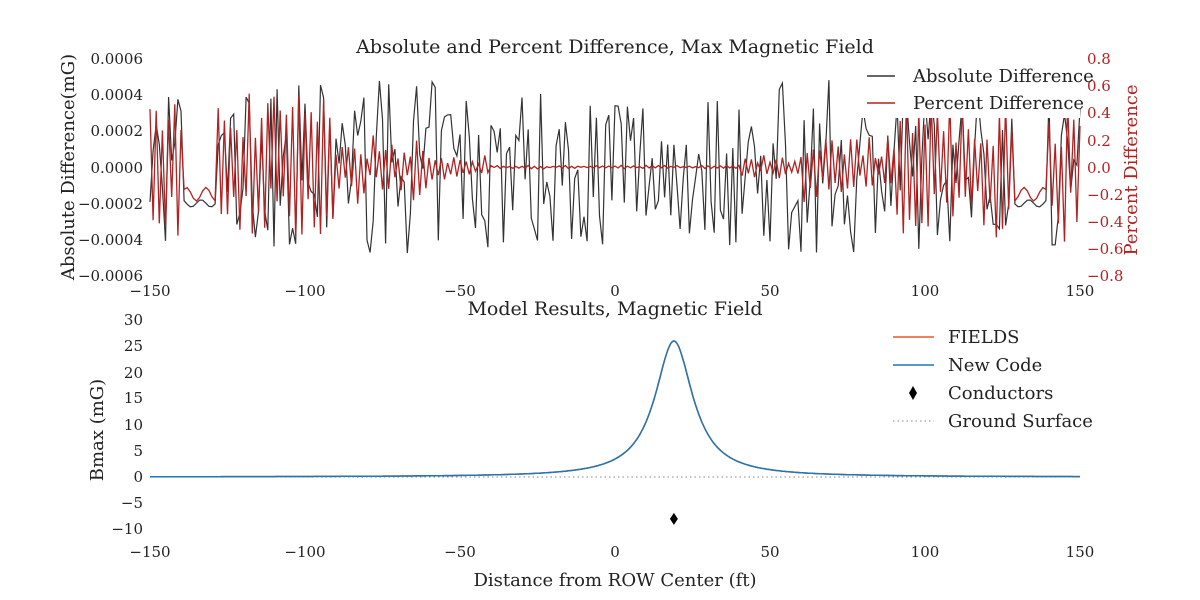 Image resolution: width=1200 pixels, height=600 pixels. What do you see at coordinates (1105, 276) in the screenshot?
I see `top-y-right-tick: −0.8` at bounding box center [1105, 276].